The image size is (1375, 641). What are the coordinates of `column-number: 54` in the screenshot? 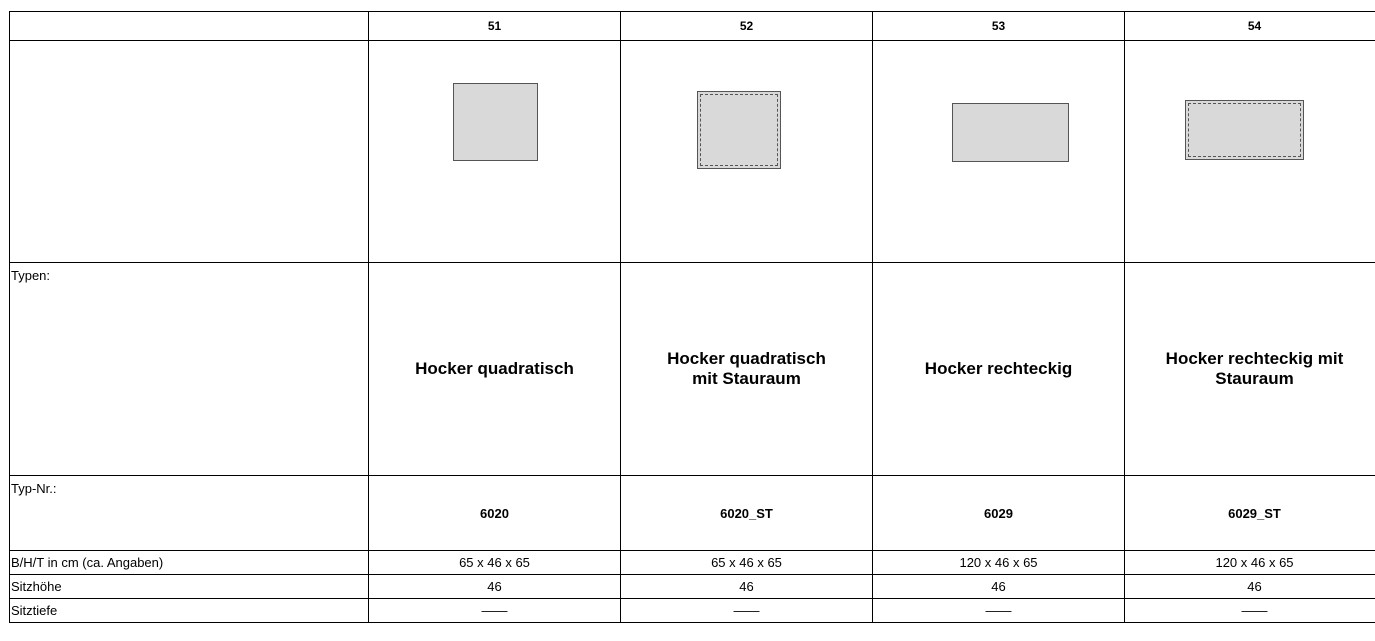 It's located at (1249, 26).